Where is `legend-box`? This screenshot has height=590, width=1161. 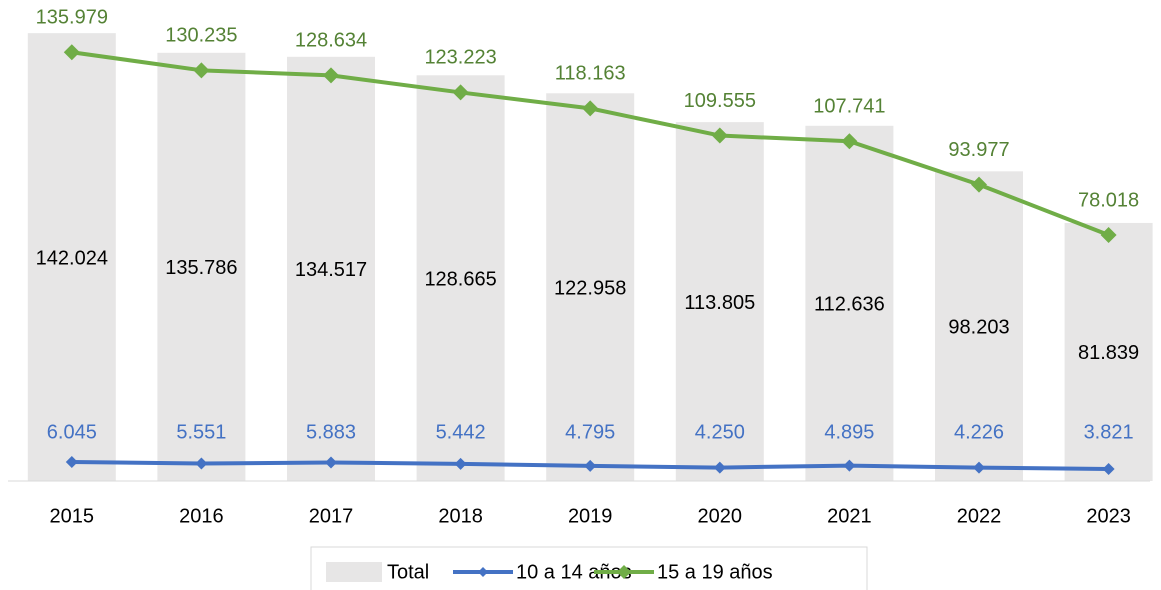 legend-box is located at coordinates (589, 568).